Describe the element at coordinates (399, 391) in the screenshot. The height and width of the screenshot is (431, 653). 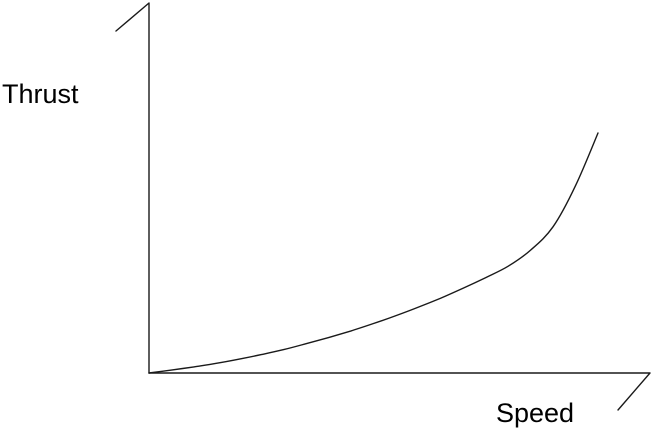
I see `x-axis` at that location.